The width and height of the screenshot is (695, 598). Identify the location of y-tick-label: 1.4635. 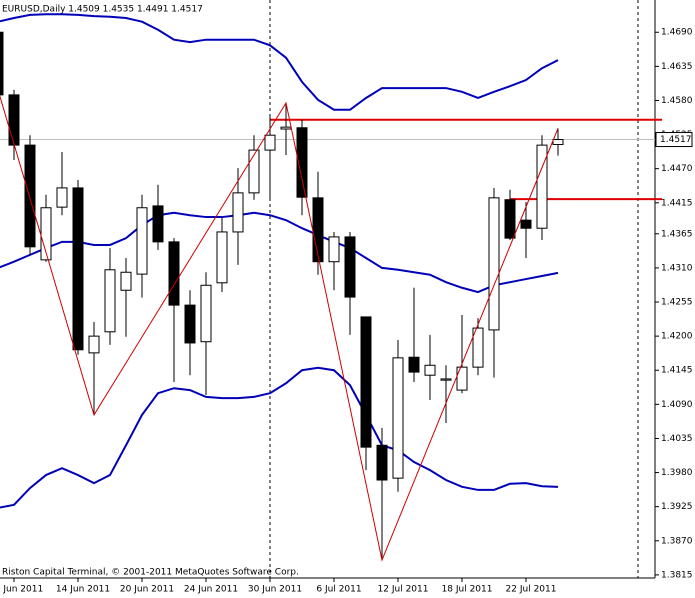
(677, 67).